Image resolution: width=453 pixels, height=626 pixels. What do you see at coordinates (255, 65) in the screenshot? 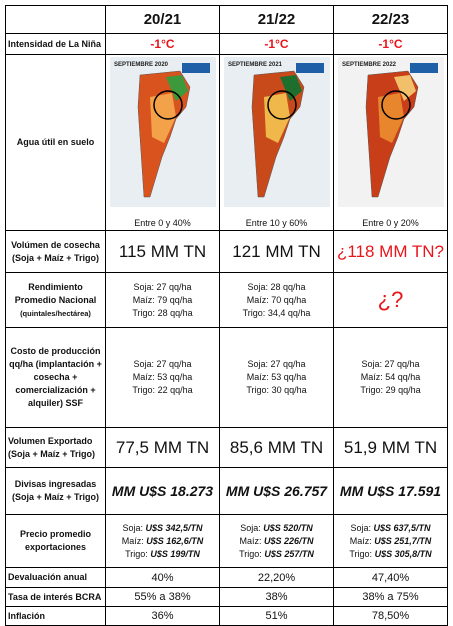
I see `map-title: SEPTIEMBRE 2021` at bounding box center [255, 65].